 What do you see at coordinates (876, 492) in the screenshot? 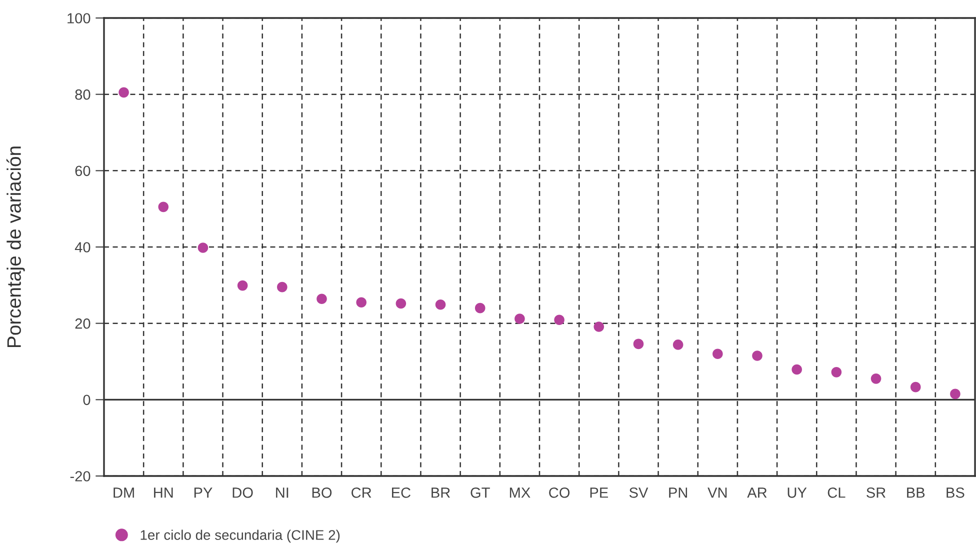
I see `x-tick-label: SR` at bounding box center [876, 492].